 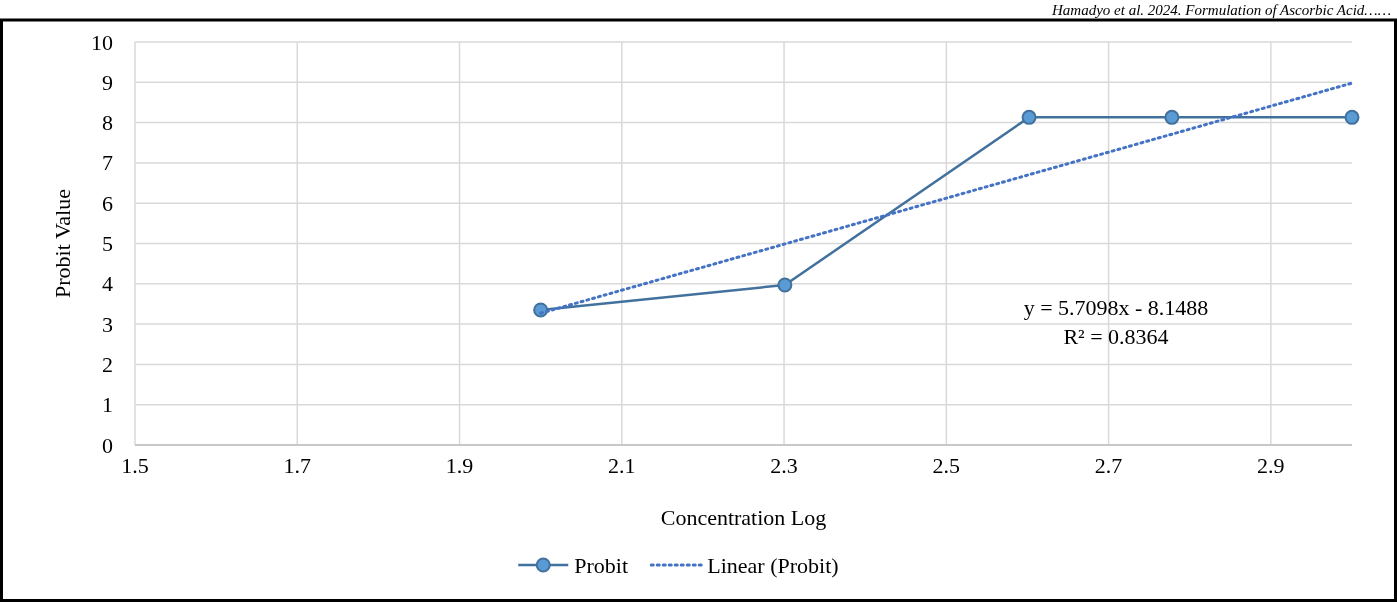 I want to click on y-tick-label: 2, so click(x=107, y=364).